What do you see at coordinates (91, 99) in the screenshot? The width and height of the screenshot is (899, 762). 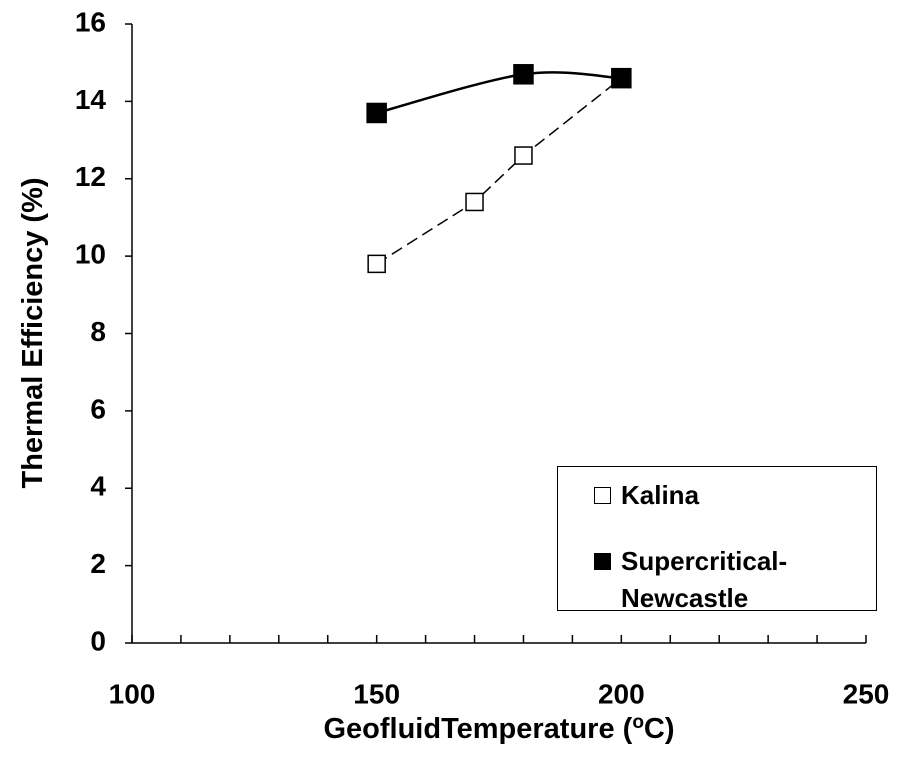 I see `y-tick-label: 14` at bounding box center [91, 99].